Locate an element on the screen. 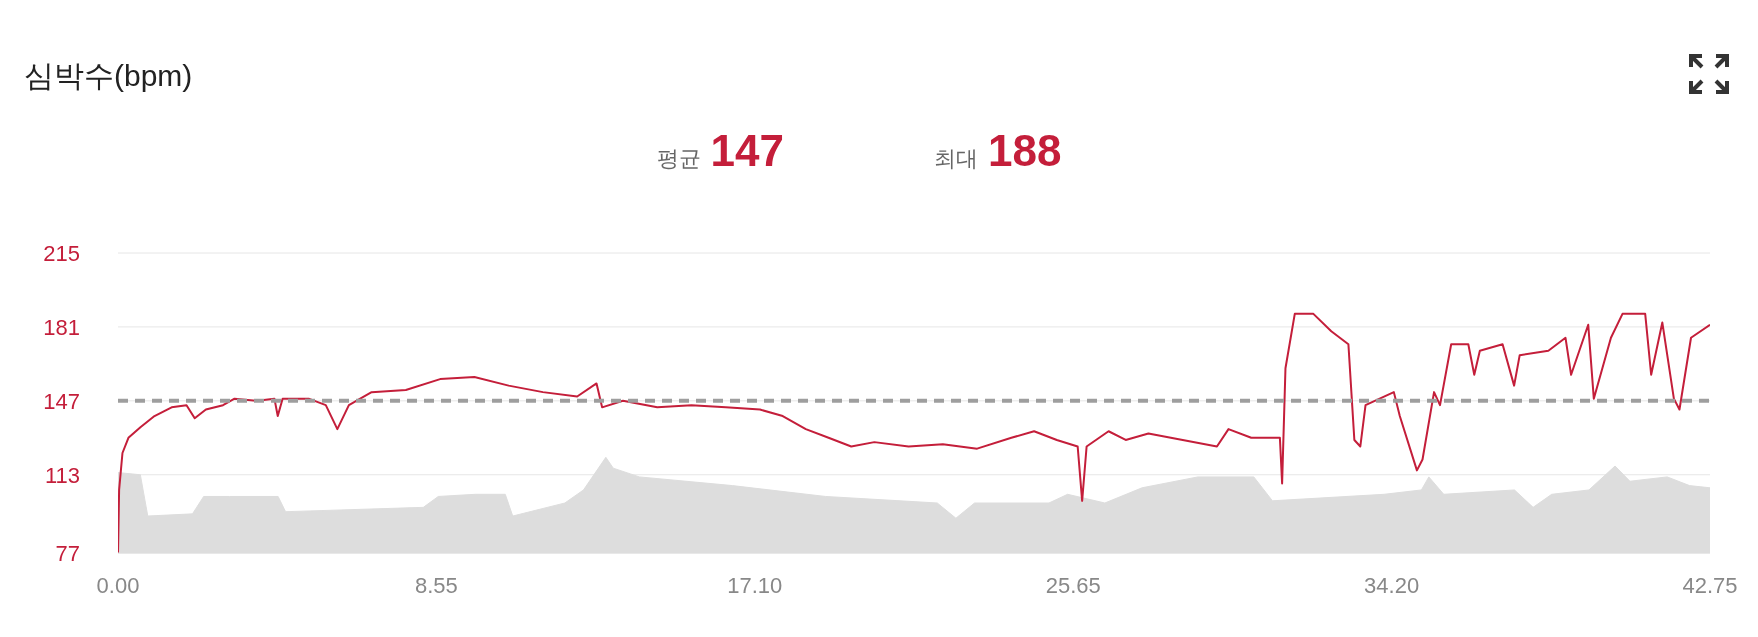  y-tick-label: 181 is located at coordinates (61, 327).